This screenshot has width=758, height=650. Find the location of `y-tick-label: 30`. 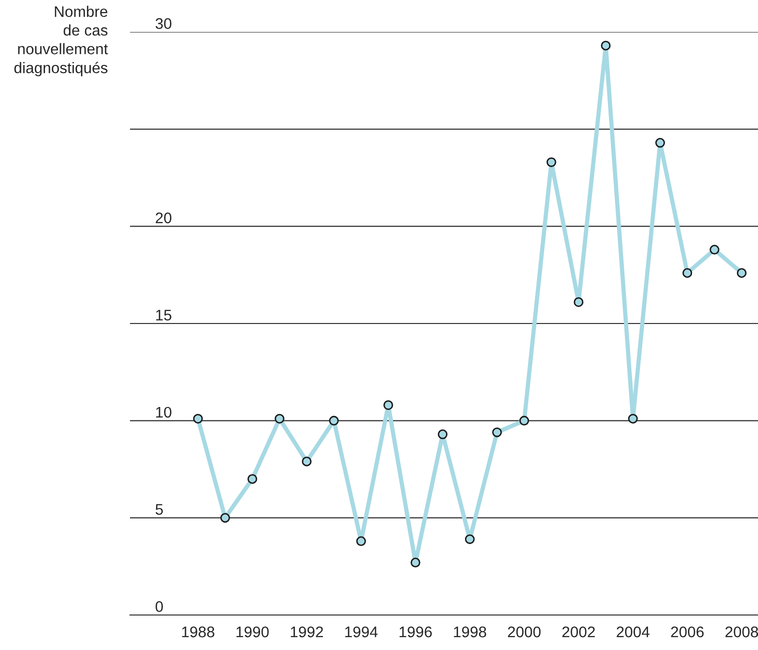

y-tick-label: 30 is located at coordinates (164, 23).